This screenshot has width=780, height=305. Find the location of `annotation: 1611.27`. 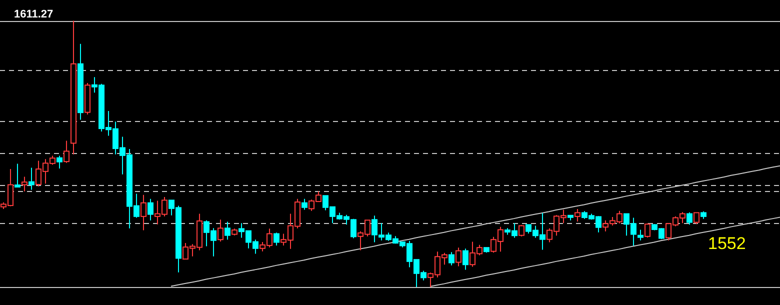

annotation: 1611.27 is located at coordinates (34, 14).